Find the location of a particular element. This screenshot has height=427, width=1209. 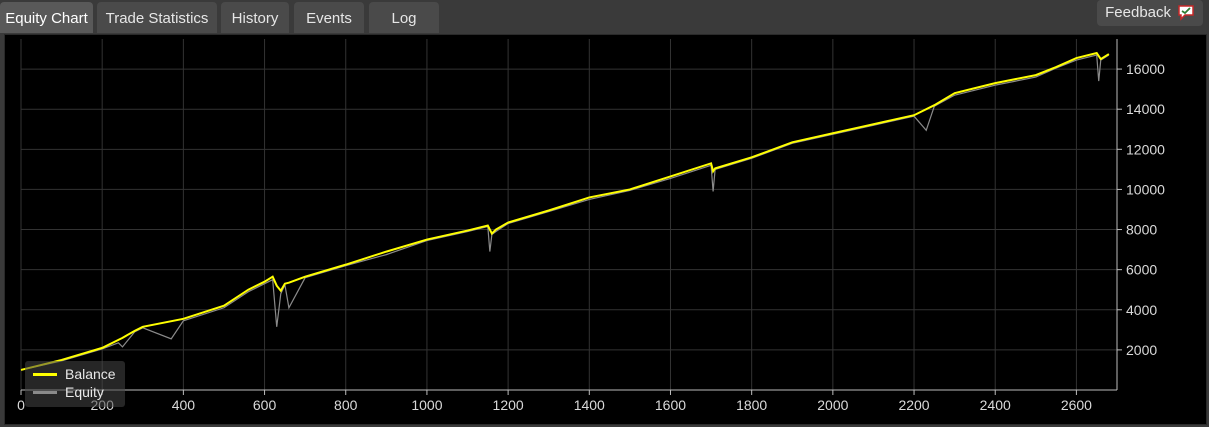

y-tick-label: 12000 is located at coordinates (1145, 149).